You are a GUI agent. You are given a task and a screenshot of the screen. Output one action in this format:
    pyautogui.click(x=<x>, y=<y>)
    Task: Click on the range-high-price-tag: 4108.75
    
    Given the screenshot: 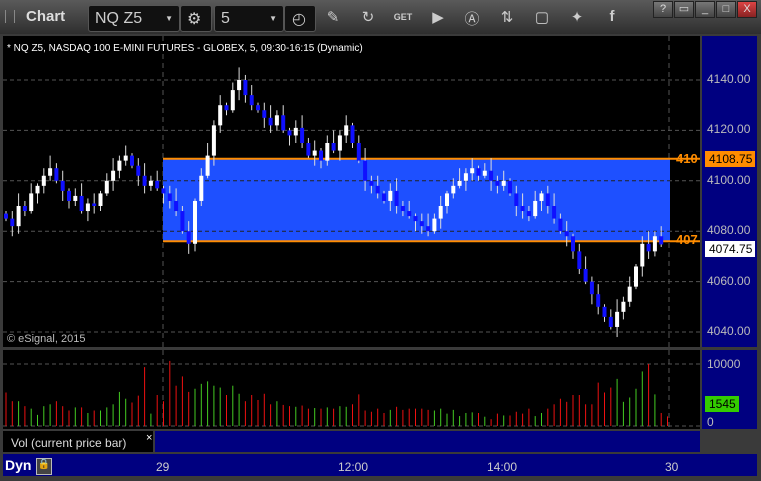 What is the action you would take?
    pyautogui.click(x=730, y=159)
    